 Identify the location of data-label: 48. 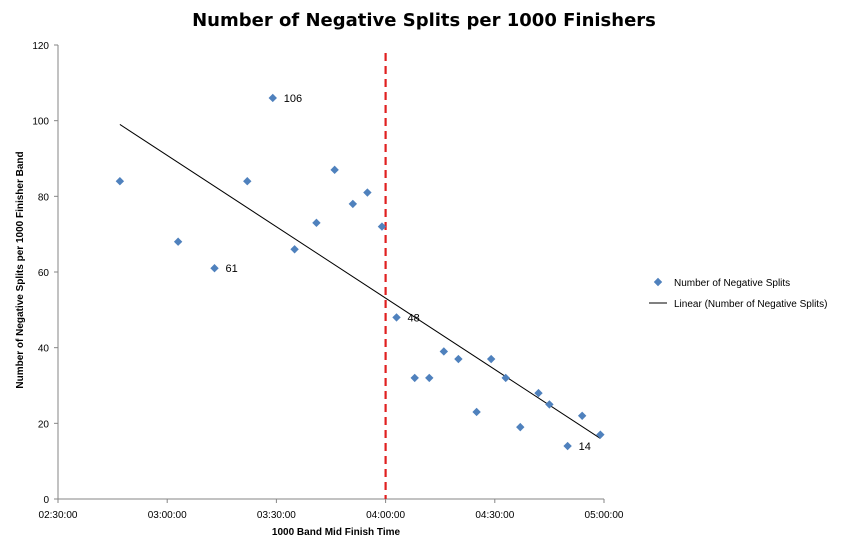
(414, 318).